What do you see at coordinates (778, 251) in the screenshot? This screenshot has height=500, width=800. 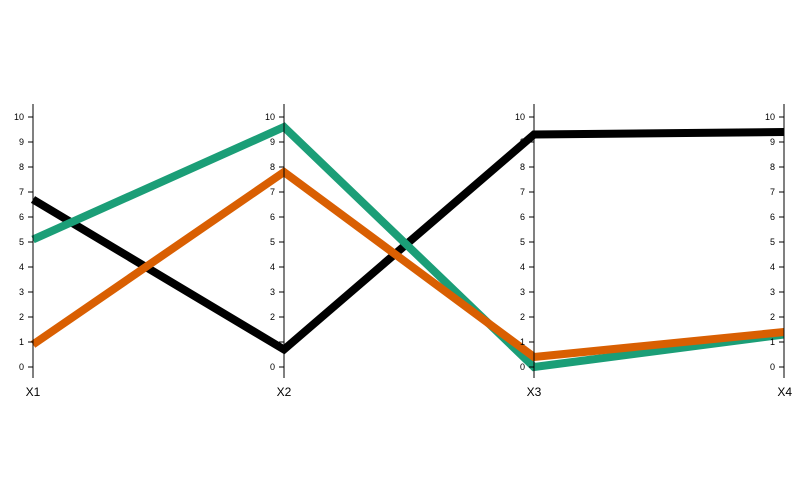 I see `axis-x4: 0 1 2 3 4 5 6 7 8 9 10 X4` at bounding box center [778, 251].